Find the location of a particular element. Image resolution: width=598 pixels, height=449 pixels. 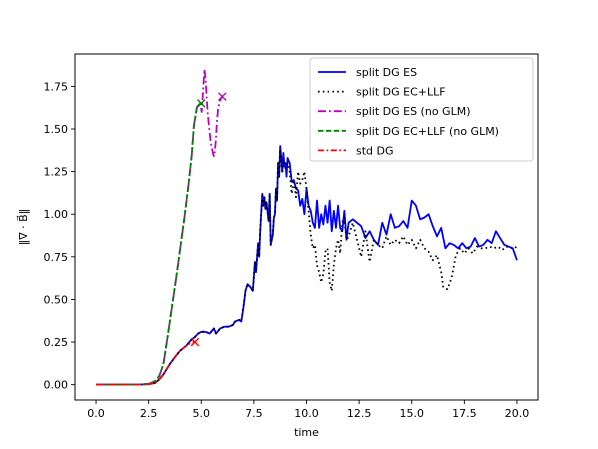

x-tick-label: 2.5 is located at coordinates (149, 413).